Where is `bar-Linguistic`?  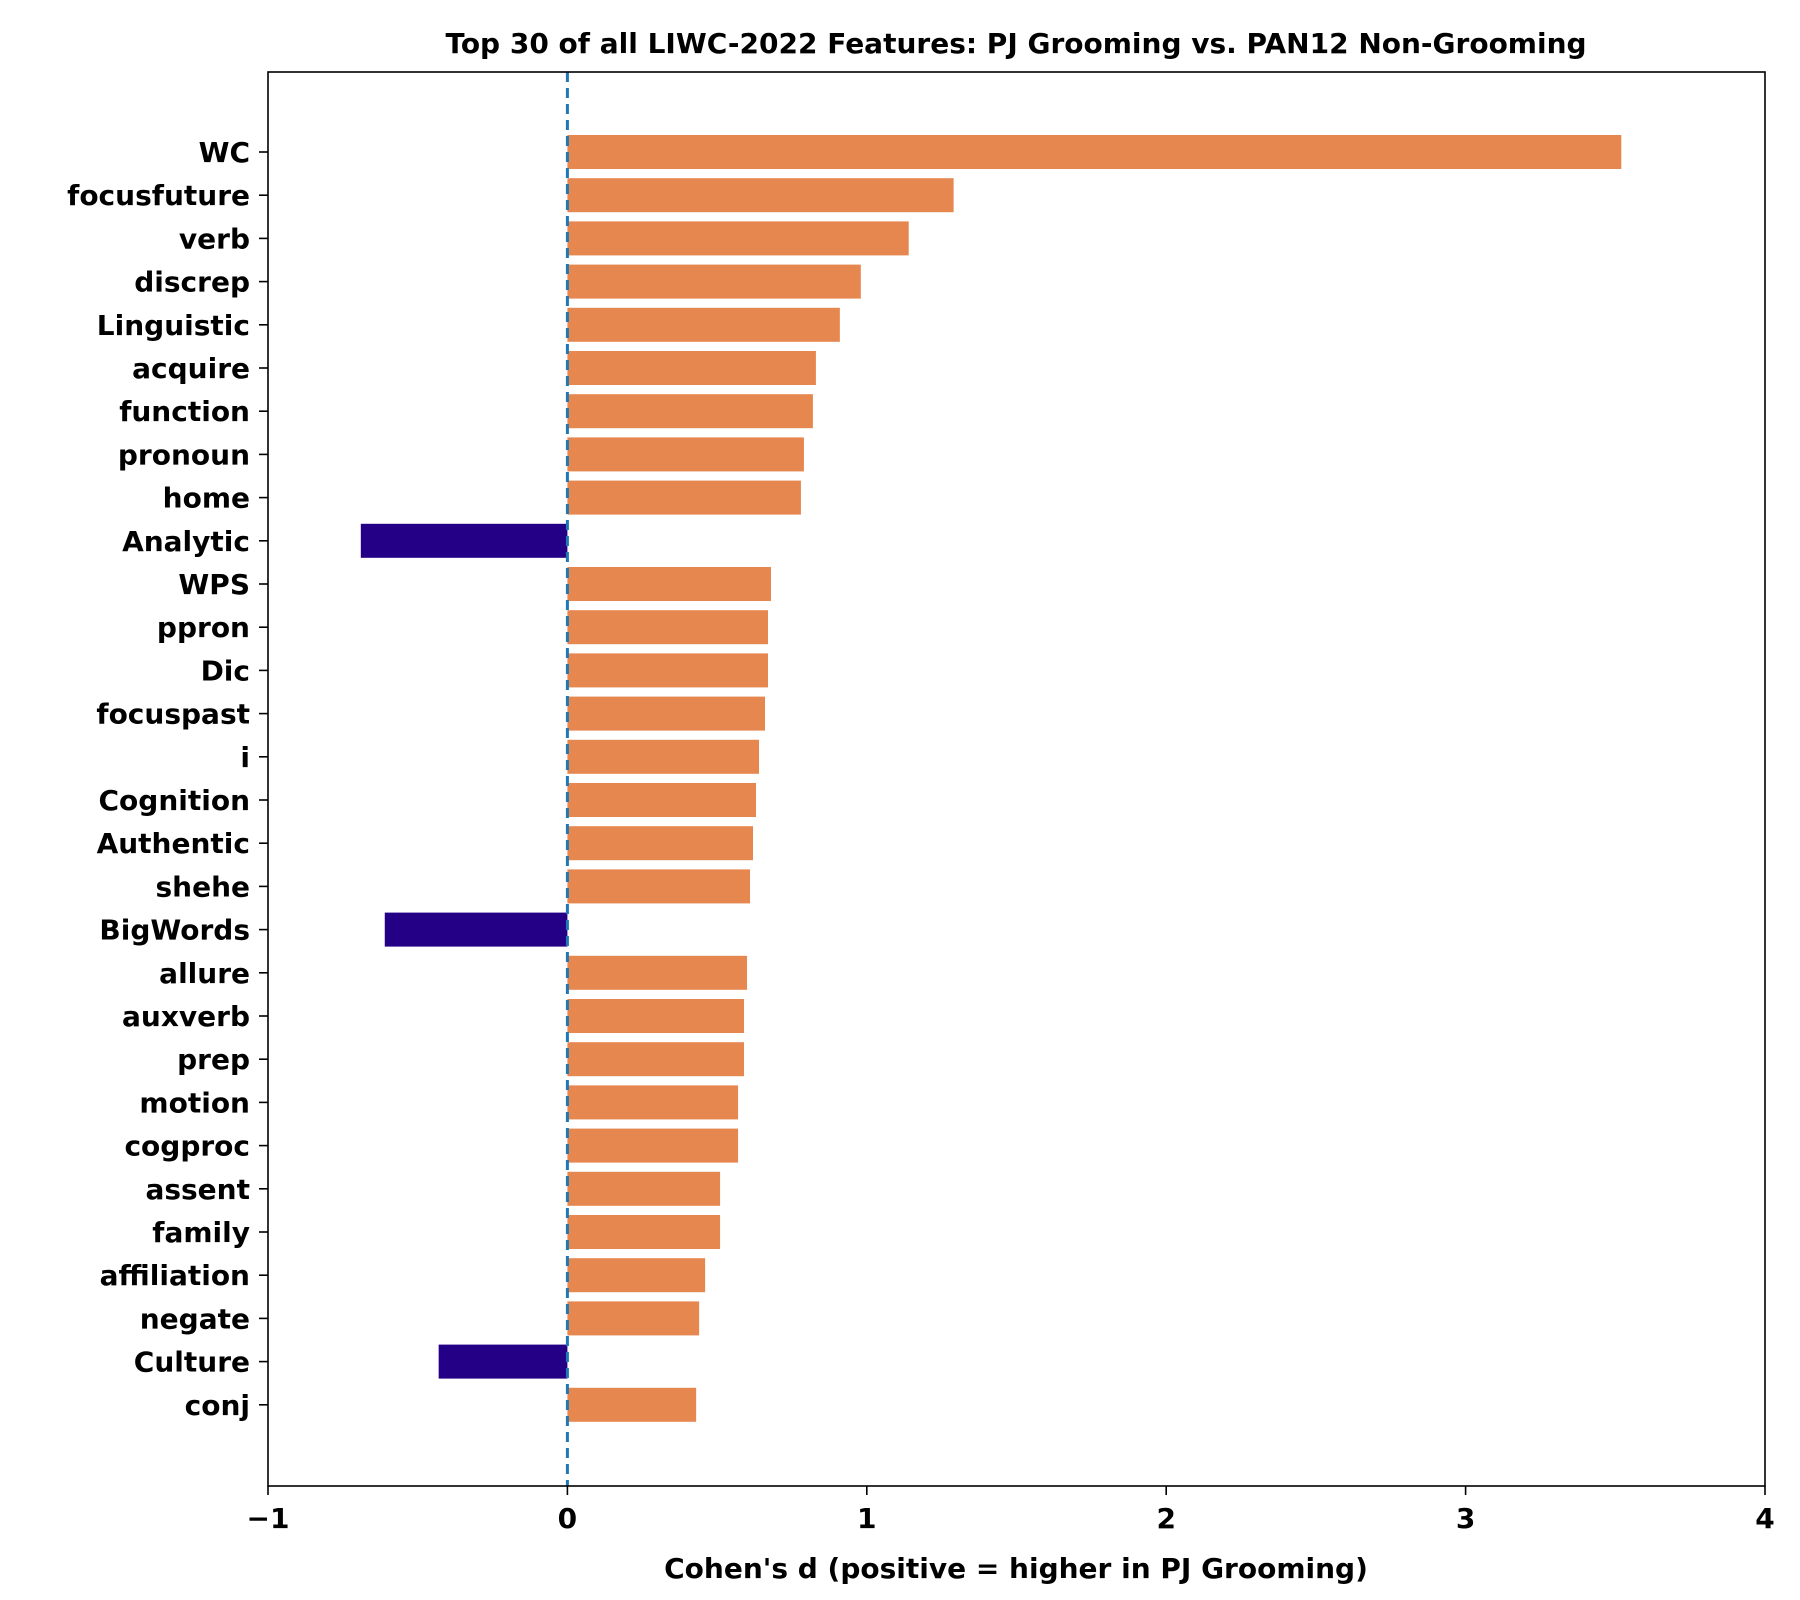
bar-Linguistic is located at coordinates (703, 324).